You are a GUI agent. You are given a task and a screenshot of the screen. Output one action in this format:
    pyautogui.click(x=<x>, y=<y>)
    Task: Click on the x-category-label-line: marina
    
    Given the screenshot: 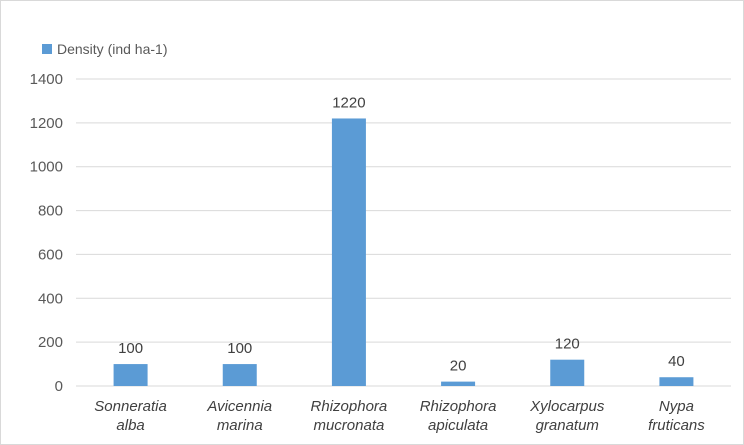 What is the action you would take?
    pyautogui.click(x=240, y=425)
    